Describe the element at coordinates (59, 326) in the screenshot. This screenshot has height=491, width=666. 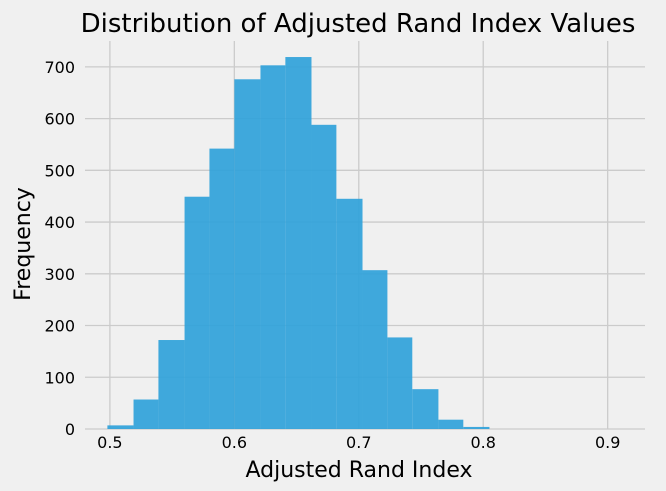
I see `y-tick-label: 200` at that location.